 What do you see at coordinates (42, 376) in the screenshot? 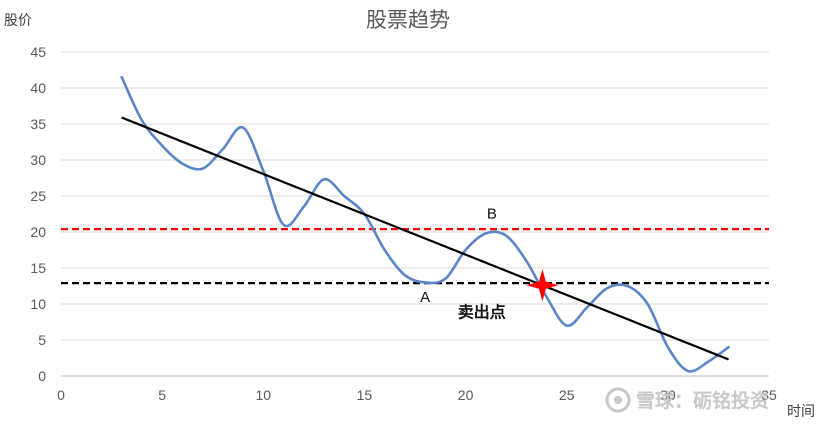
I see `y-tick-label: 0` at bounding box center [42, 376].